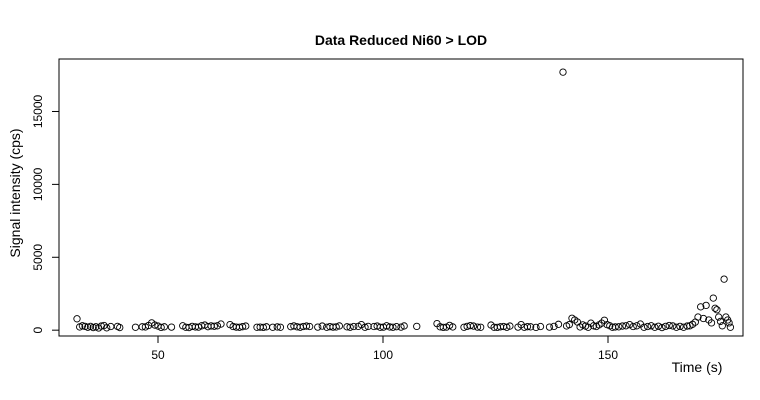 The image size is (760, 400). I want to click on x-tick-label: 100, so click(383, 355).